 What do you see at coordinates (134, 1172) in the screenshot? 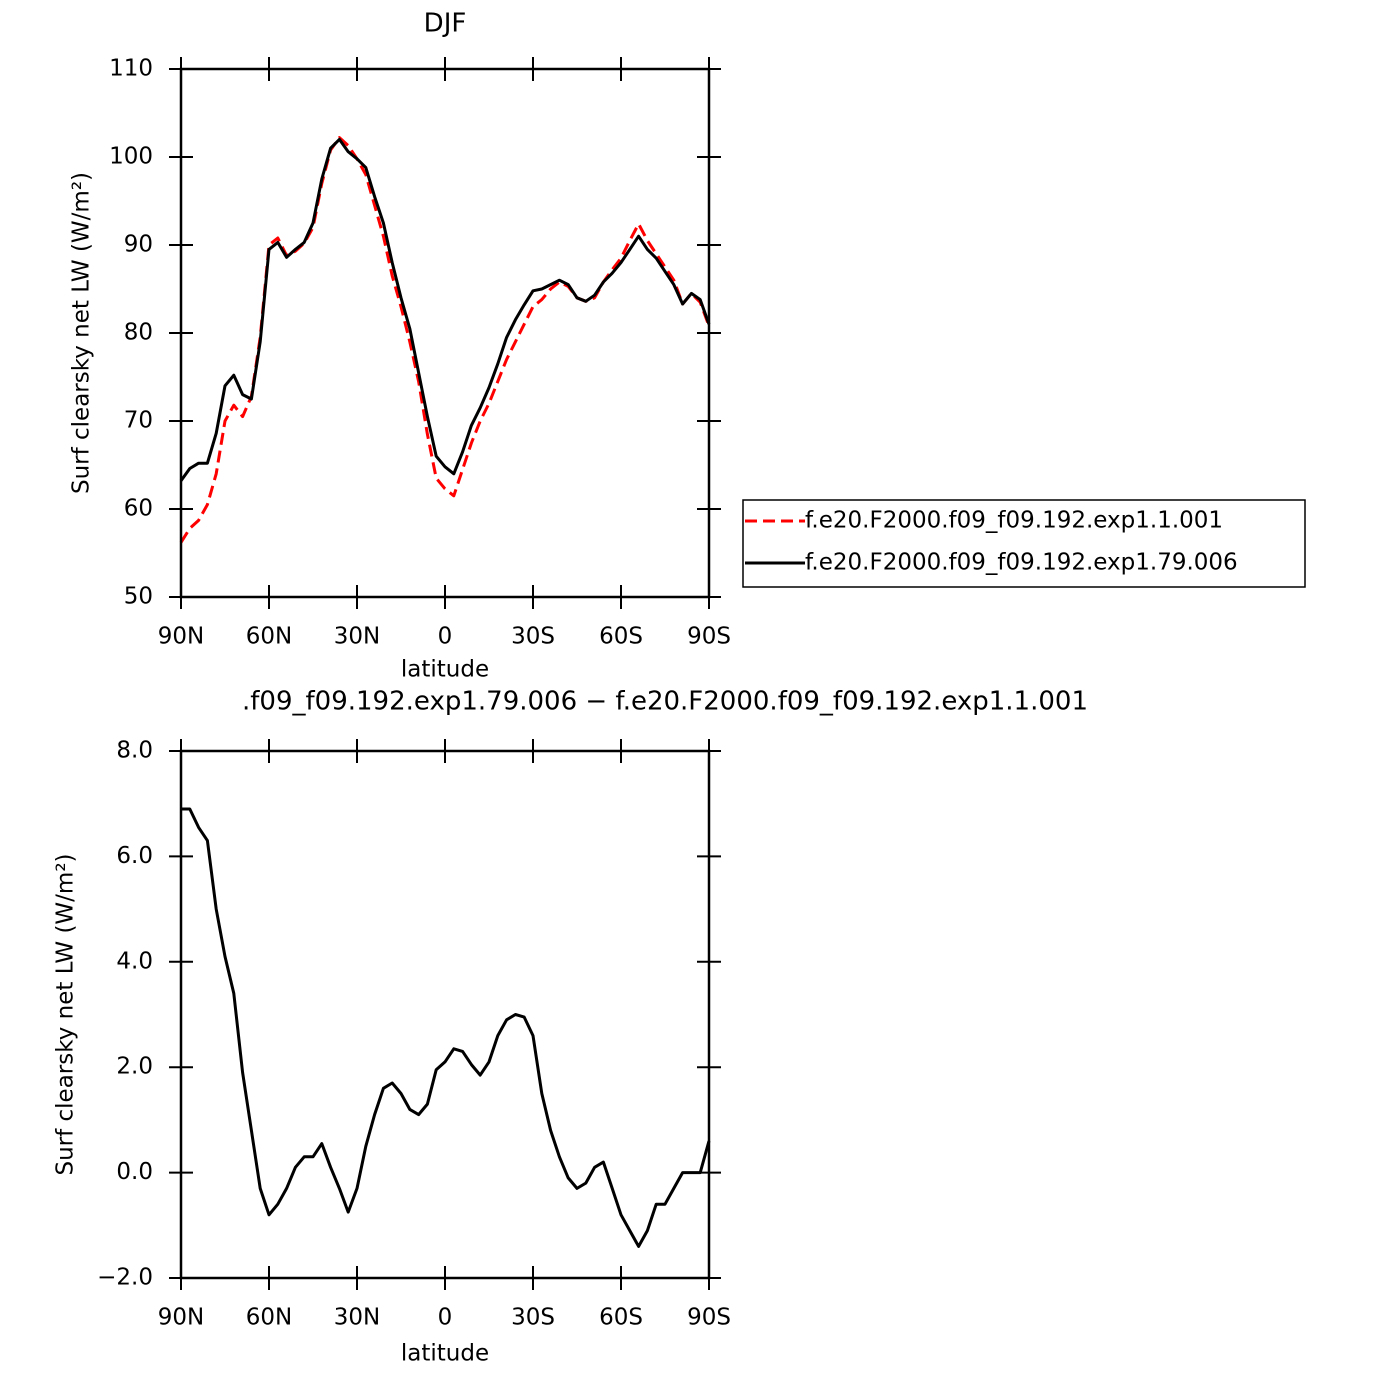
I see `y-tick-label: 0.0` at bounding box center [134, 1172].